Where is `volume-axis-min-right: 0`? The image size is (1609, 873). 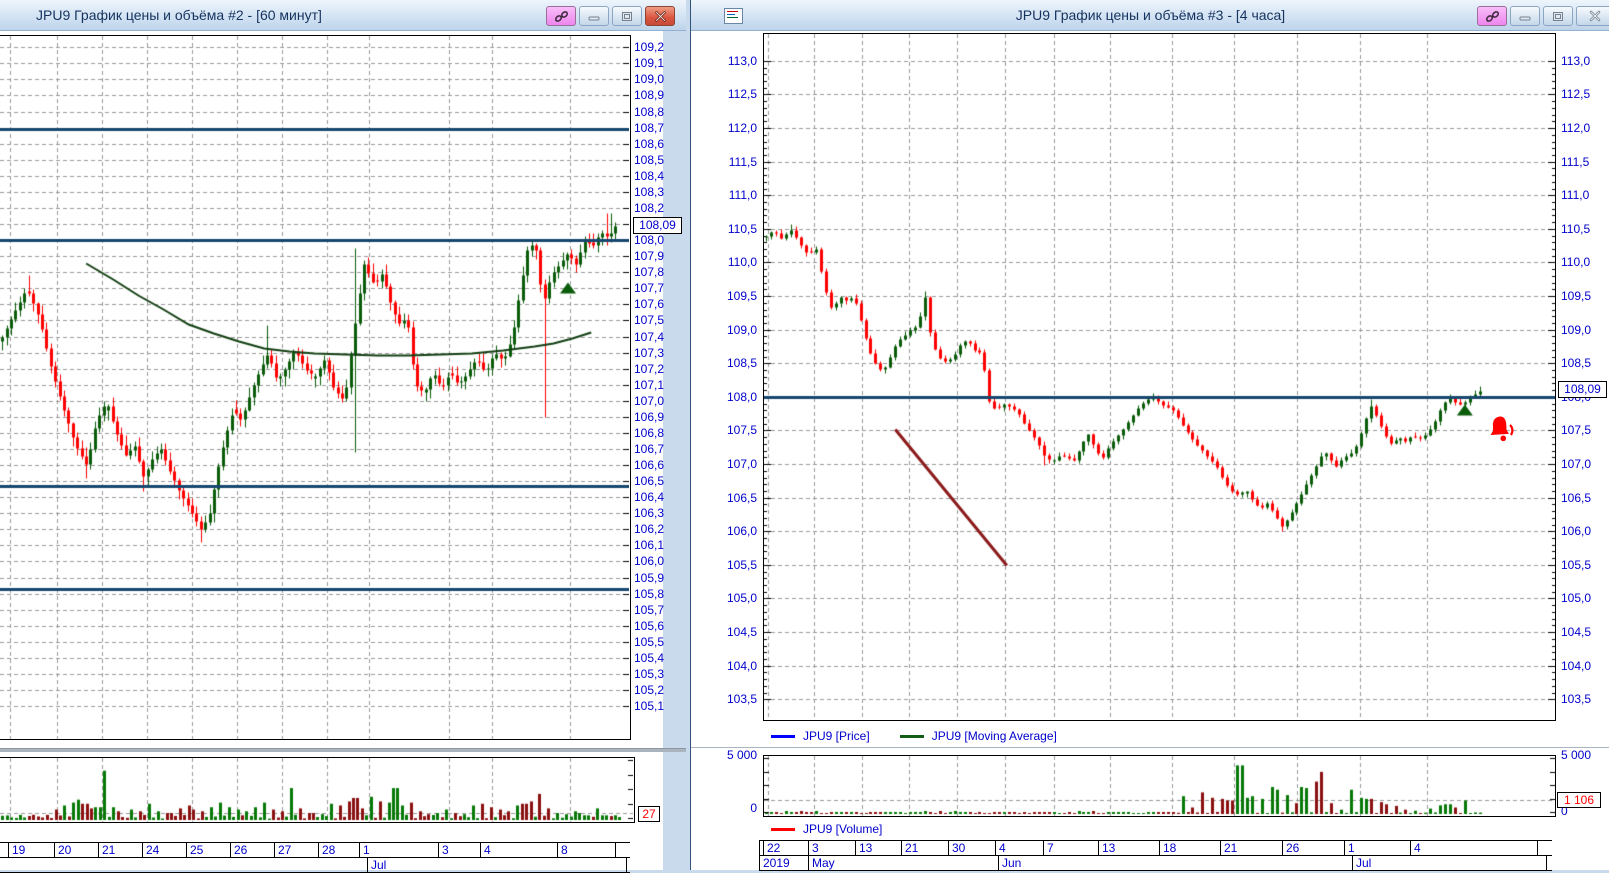
volume-axis-min-right: 0 is located at coordinates (1564, 811).